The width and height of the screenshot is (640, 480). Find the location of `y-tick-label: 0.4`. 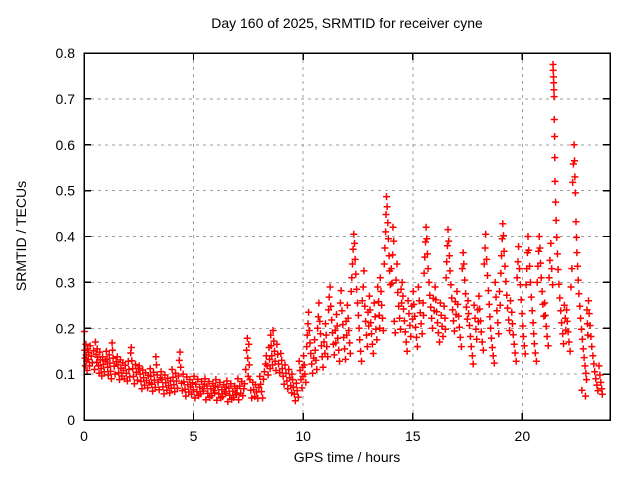

y-tick-label: 0.4 is located at coordinates (66, 237).